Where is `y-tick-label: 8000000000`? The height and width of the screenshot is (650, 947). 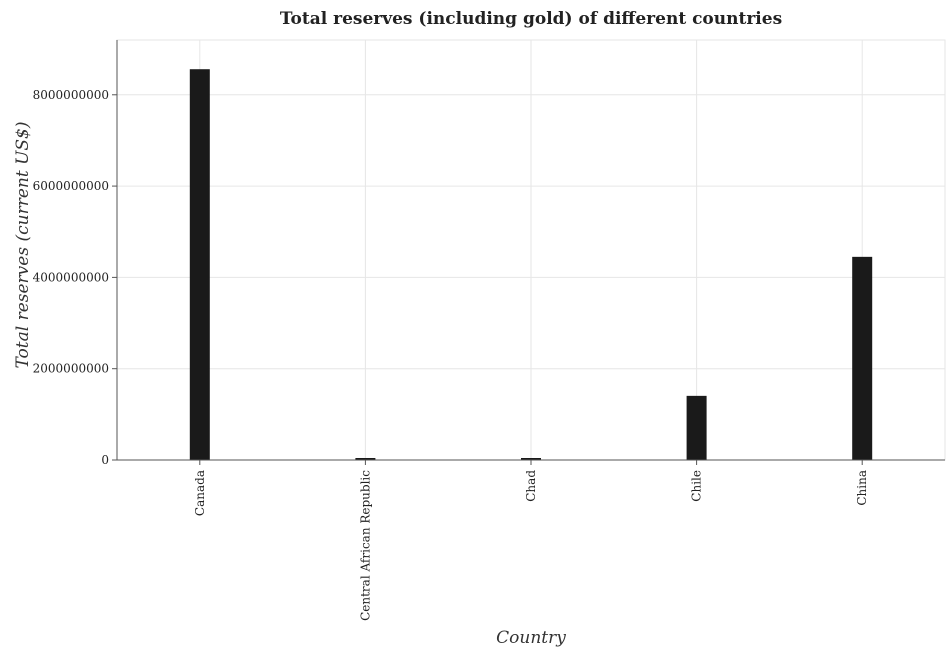 y-tick-label: 8000000000 is located at coordinates (71, 95).